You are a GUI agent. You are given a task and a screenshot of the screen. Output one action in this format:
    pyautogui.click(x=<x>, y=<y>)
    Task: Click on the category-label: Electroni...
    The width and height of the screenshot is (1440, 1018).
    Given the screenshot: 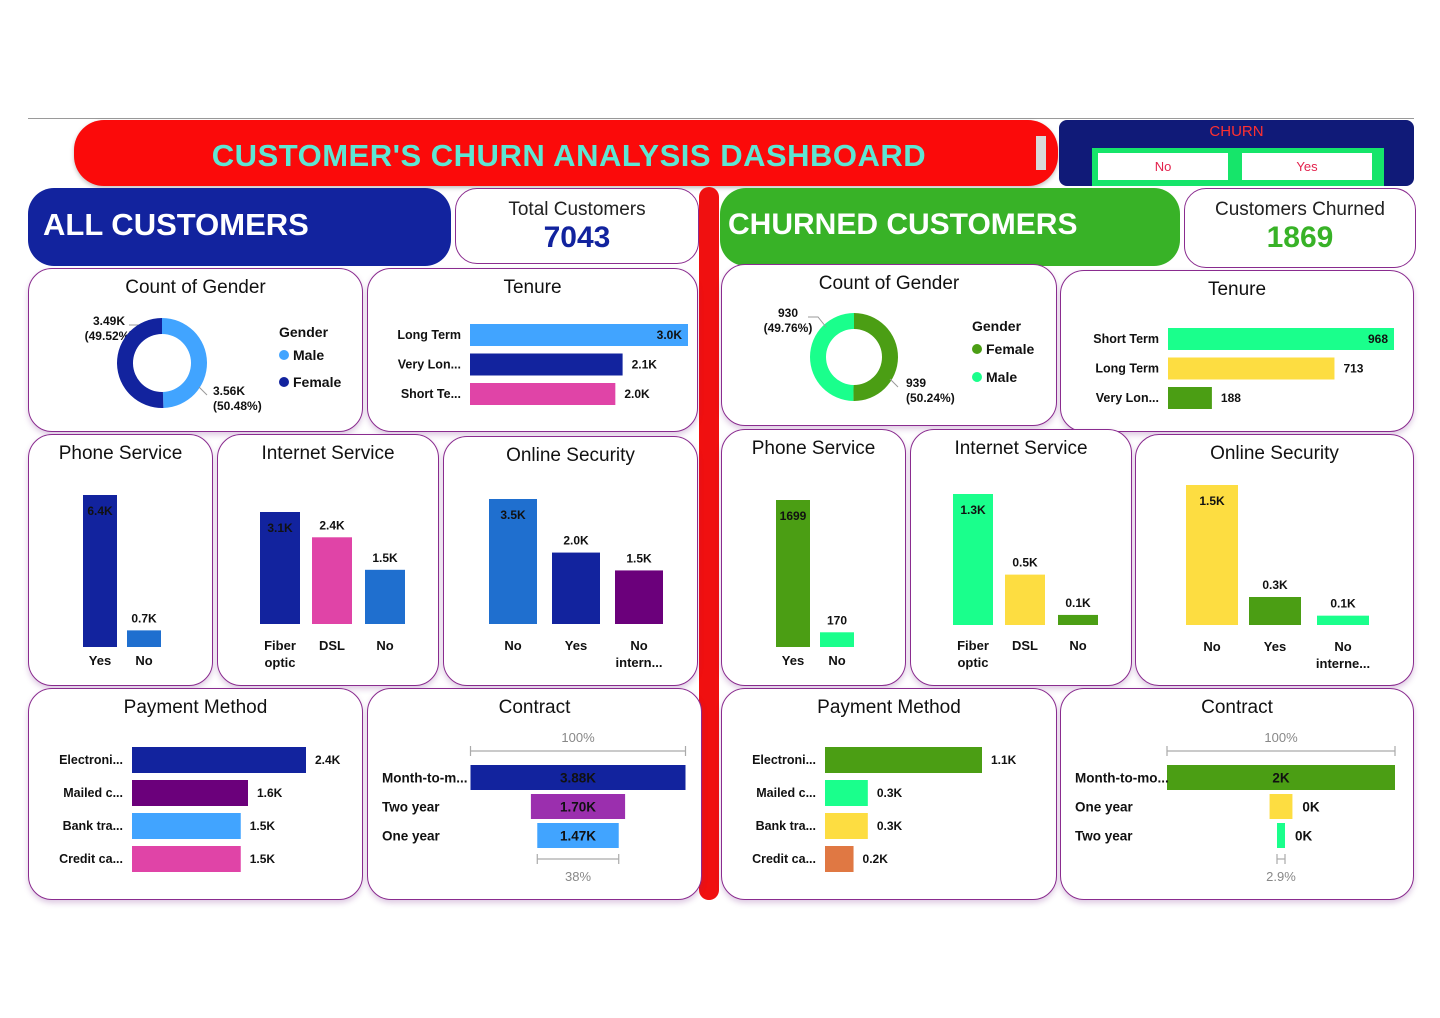 What is the action you would take?
    pyautogui.click(x=91, y=760)
    